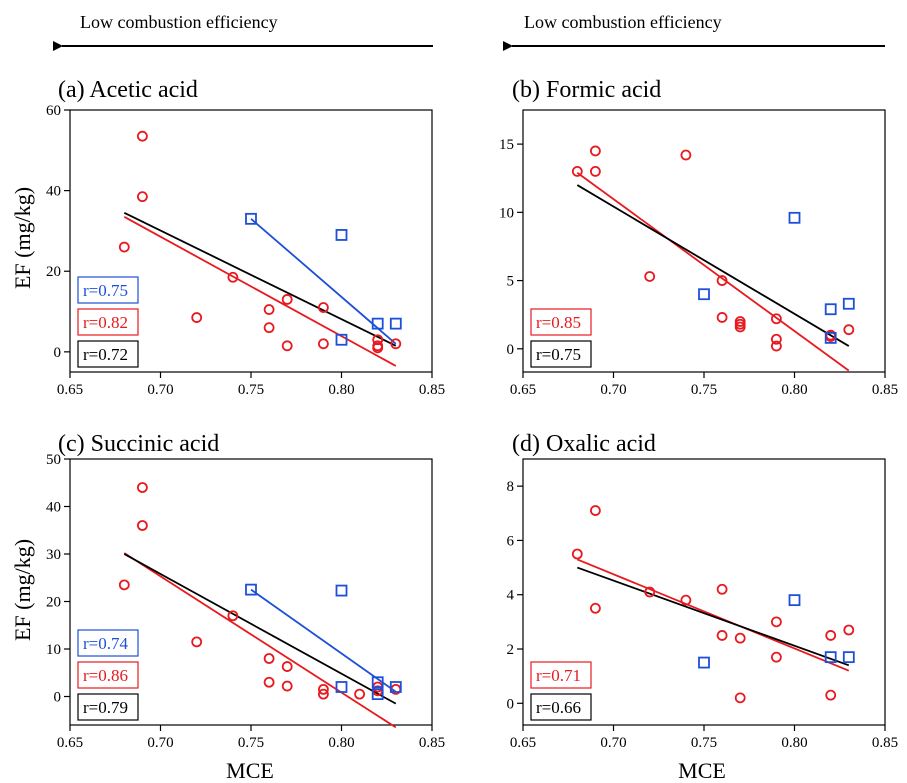 Image resolution: width=907 pixels, height=783 pixels. Describe the element at coordinates (506, 213) in the screenshot. I see `y-tick-label-b-2: 10` at that location.